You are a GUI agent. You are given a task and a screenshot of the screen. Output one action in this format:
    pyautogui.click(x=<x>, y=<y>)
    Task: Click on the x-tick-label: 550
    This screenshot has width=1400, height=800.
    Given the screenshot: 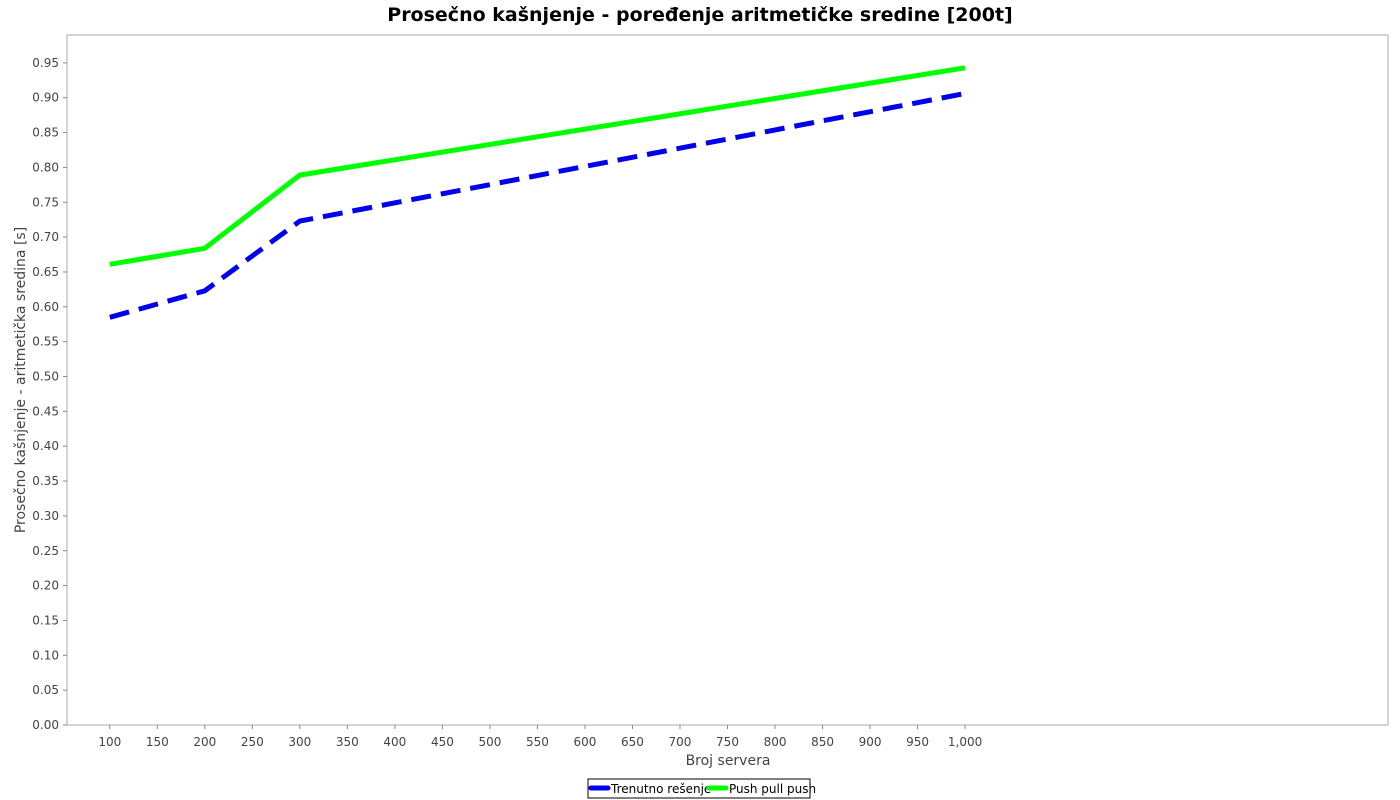 What is the action you would take?
    pyautogui.click(x=537, y=742)
    